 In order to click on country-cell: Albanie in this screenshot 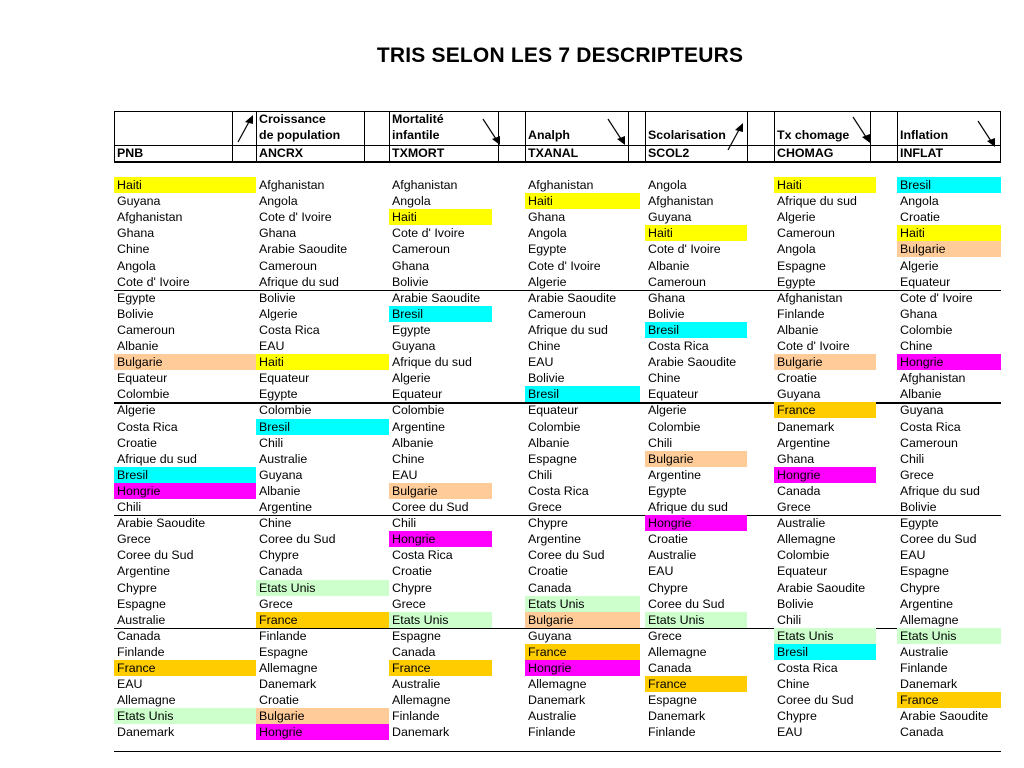, I will do `click(138, 346)`.